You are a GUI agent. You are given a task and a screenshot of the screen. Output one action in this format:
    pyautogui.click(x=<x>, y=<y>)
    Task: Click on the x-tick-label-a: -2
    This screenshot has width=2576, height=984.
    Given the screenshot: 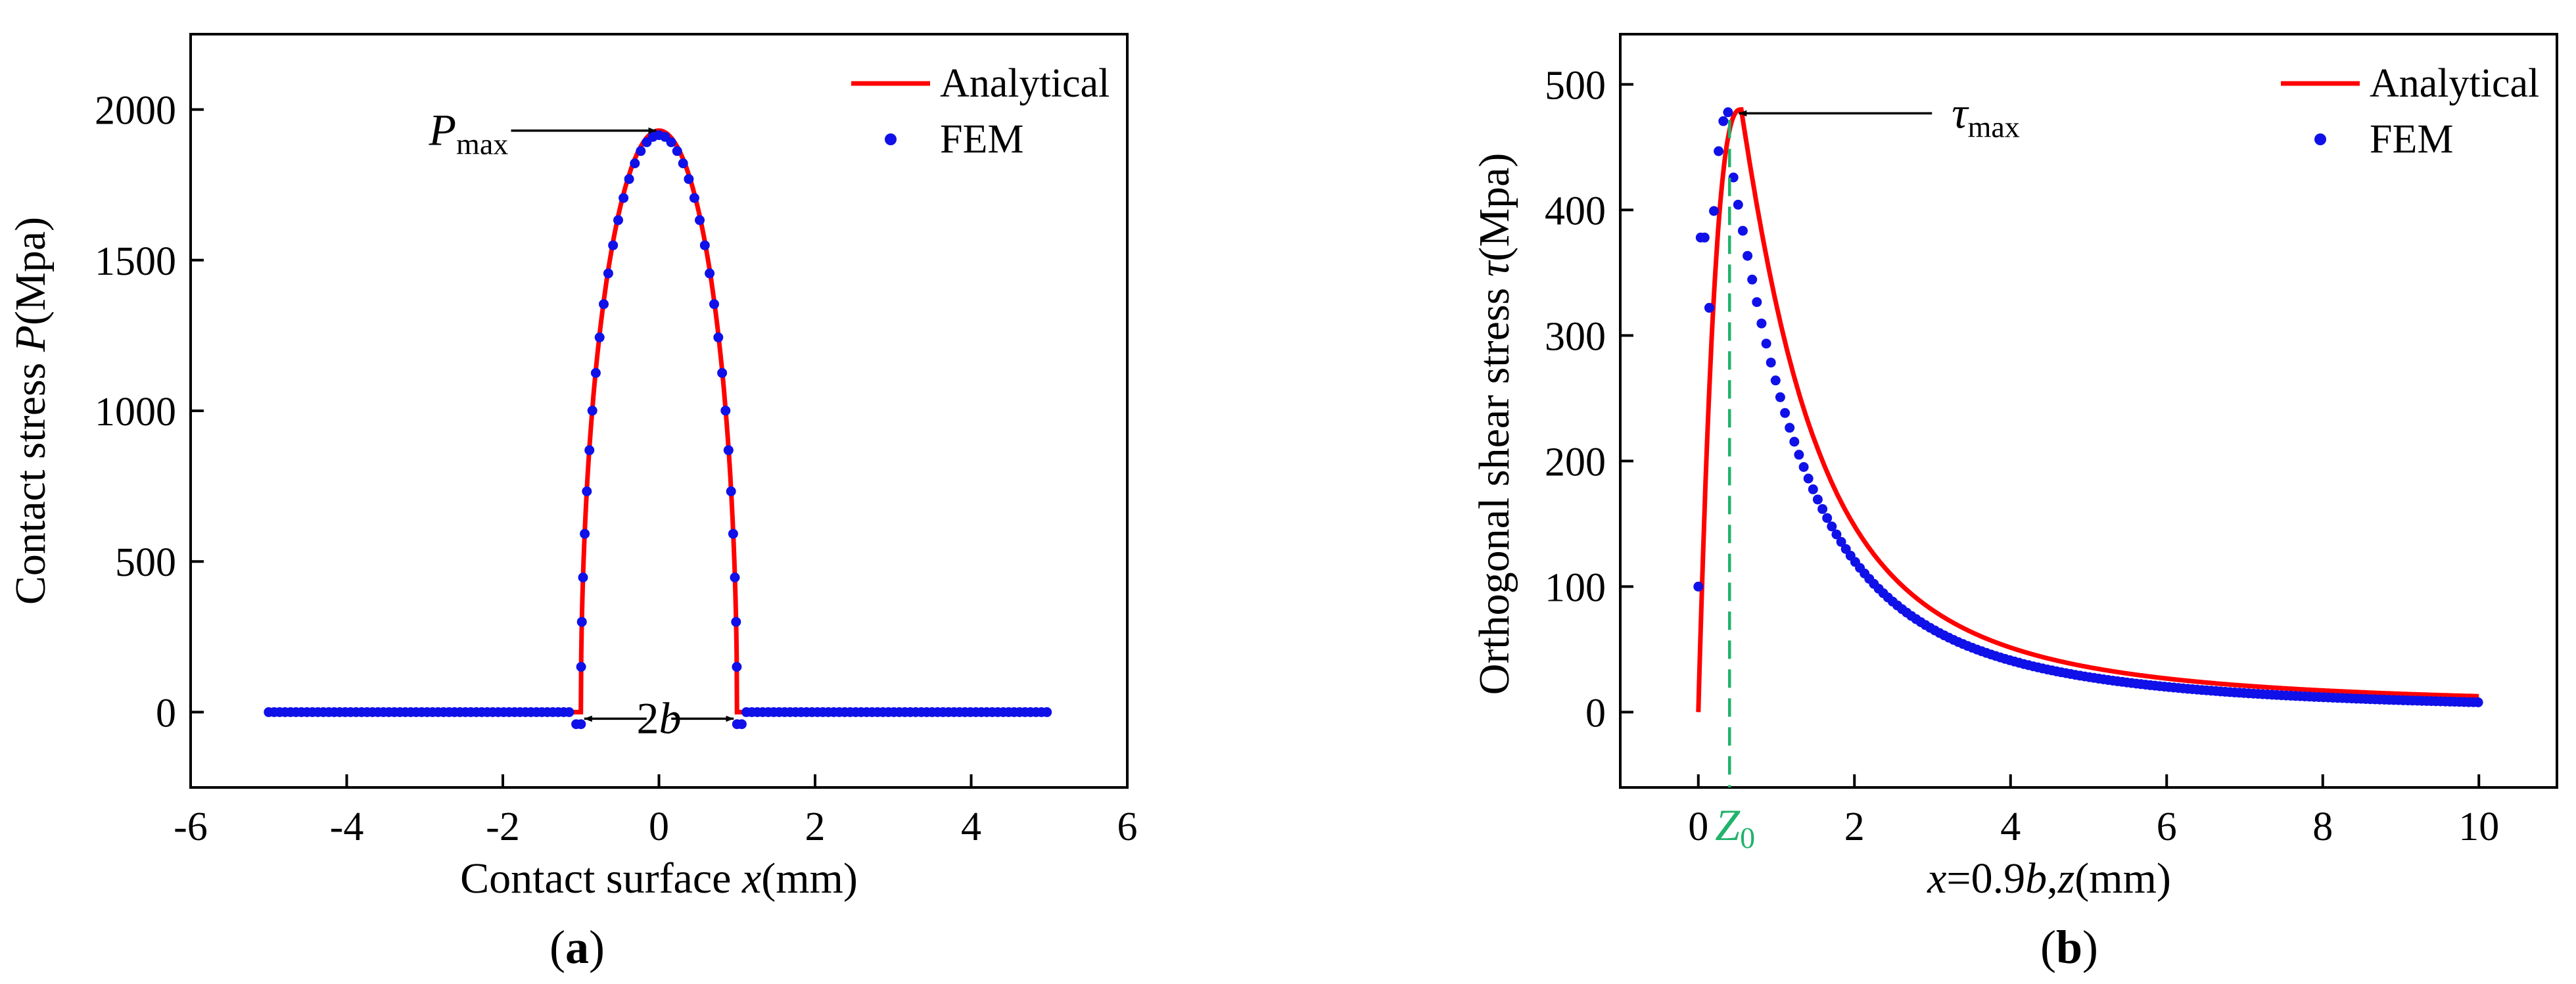 What is the action you would take?
    pyautogui.click(x=503, y=827)
    